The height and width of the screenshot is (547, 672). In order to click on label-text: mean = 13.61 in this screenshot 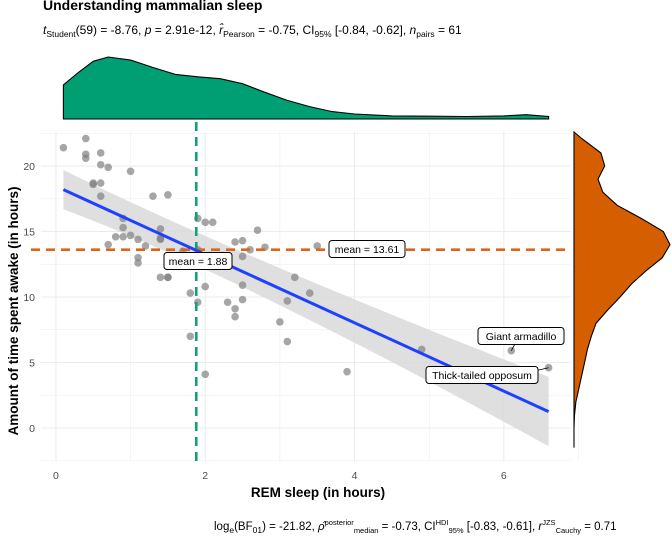, I will do `click(367, 250)`.